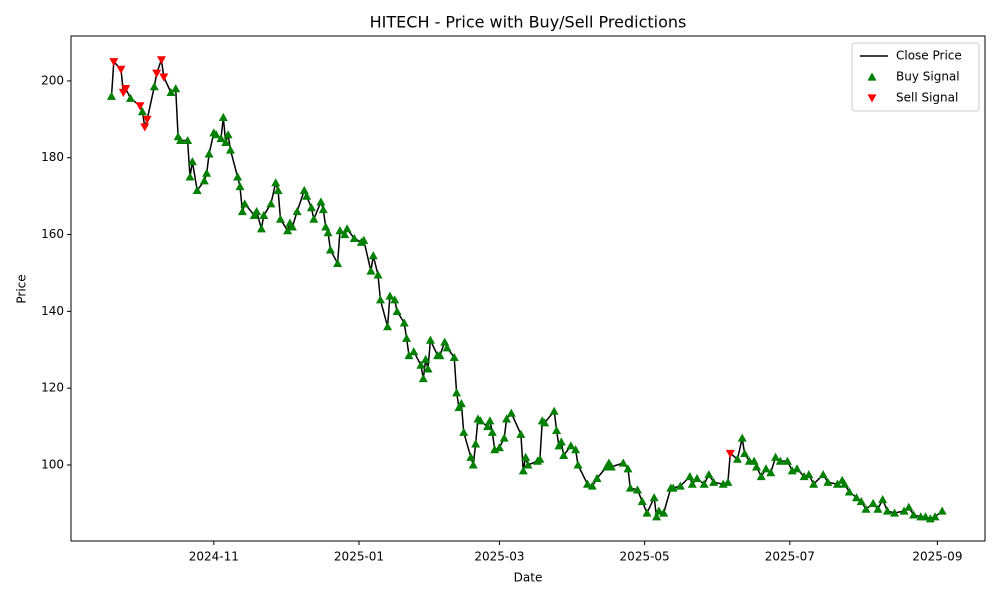  What do you see at coordinates (499, 557) in the screenshot?
I see `x-tick-label: 2025-03` at bounding box center [499, 557].